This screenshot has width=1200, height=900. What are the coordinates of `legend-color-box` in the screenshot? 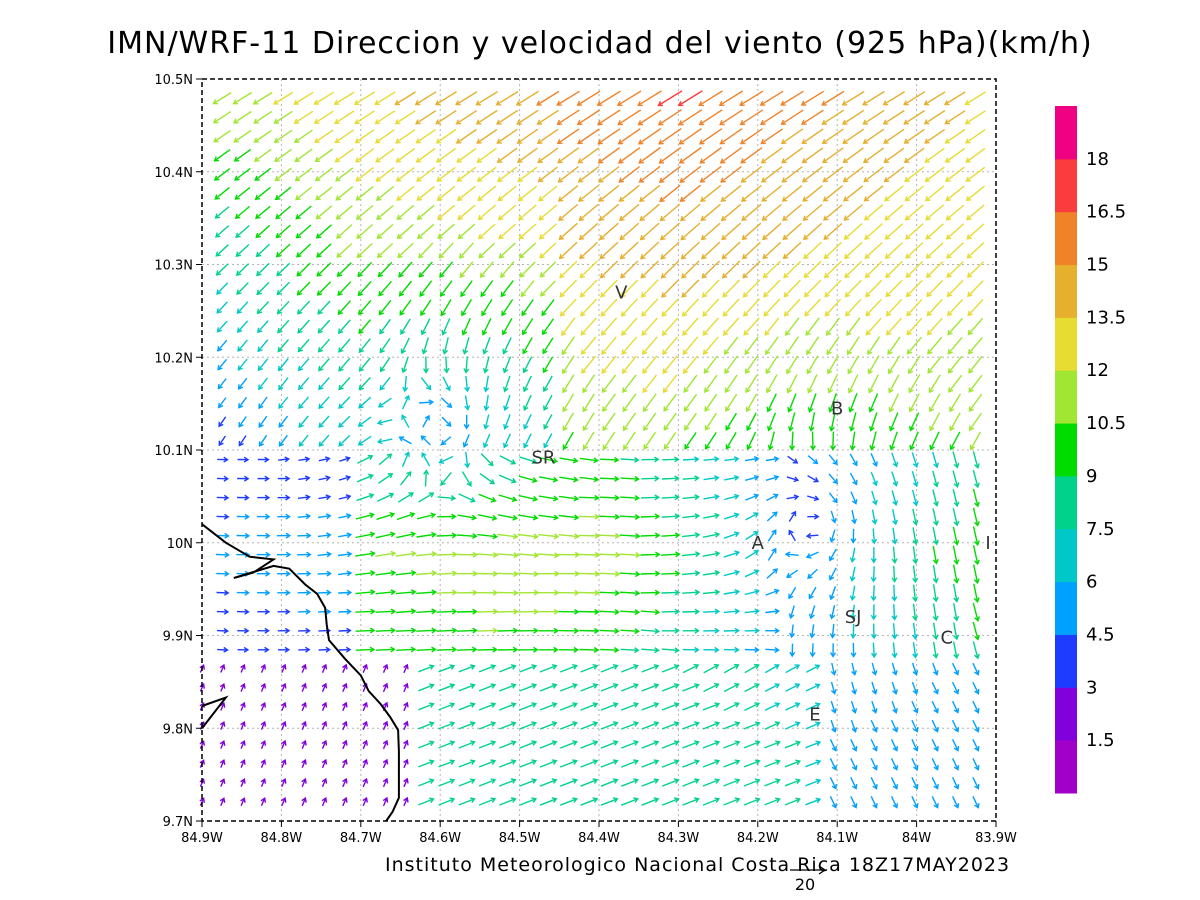 It's located at (1066, 608).